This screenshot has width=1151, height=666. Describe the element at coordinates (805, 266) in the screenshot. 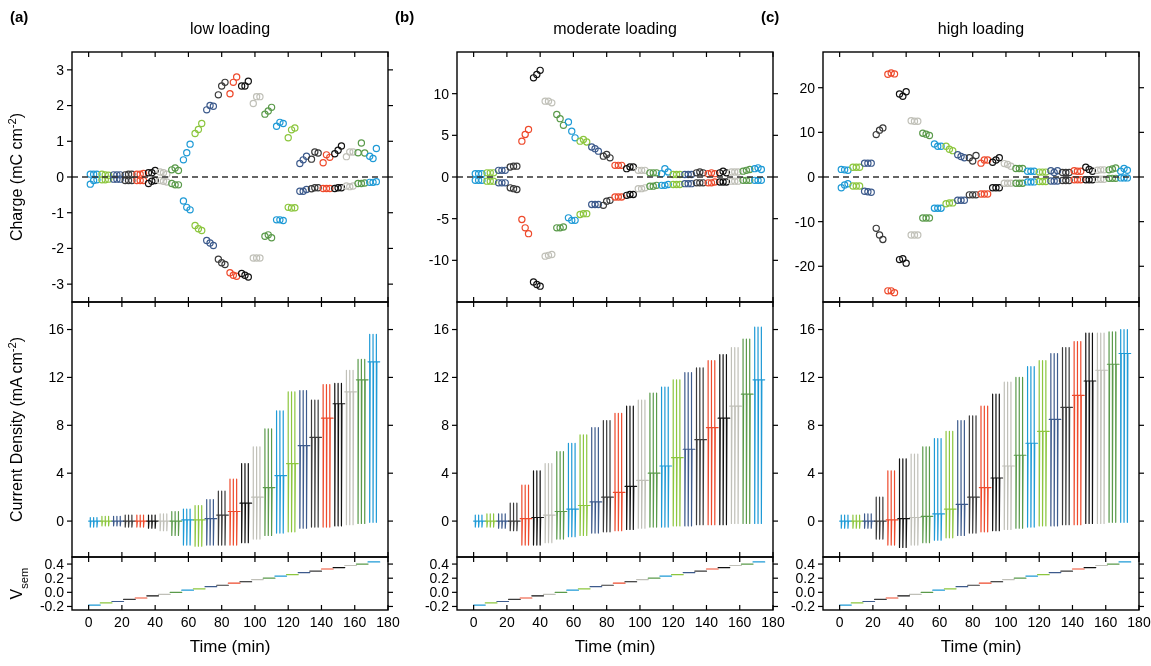

I see `y-tick-label: -20` at that location.